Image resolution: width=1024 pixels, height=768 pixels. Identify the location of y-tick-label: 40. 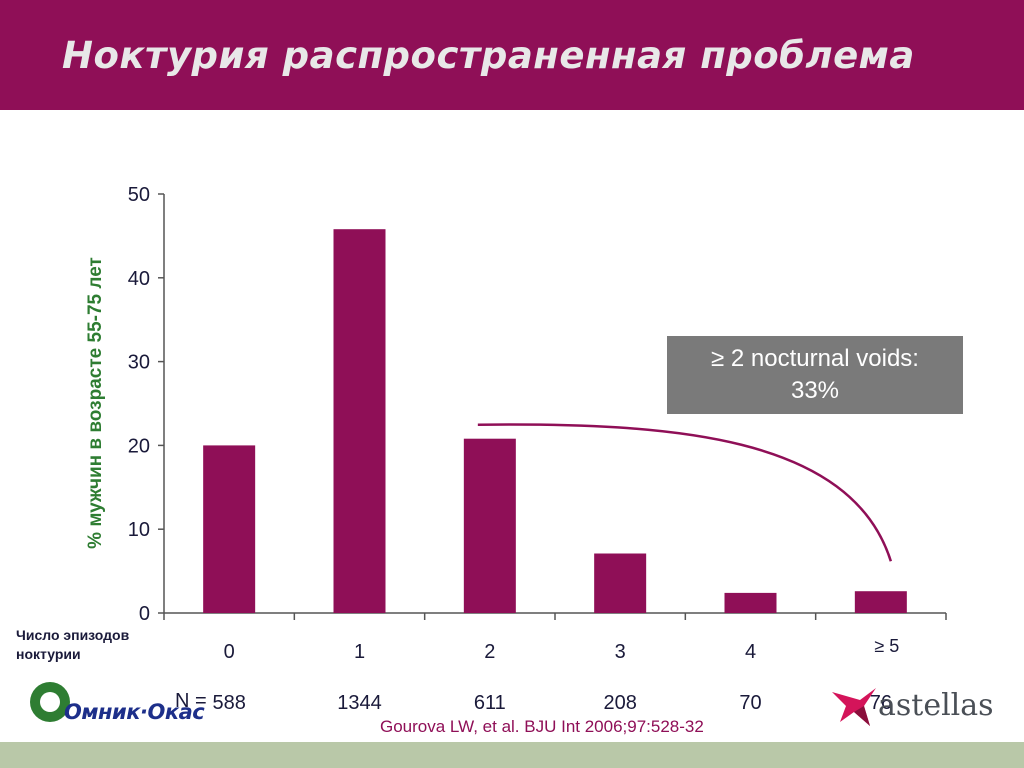
(139, 279).